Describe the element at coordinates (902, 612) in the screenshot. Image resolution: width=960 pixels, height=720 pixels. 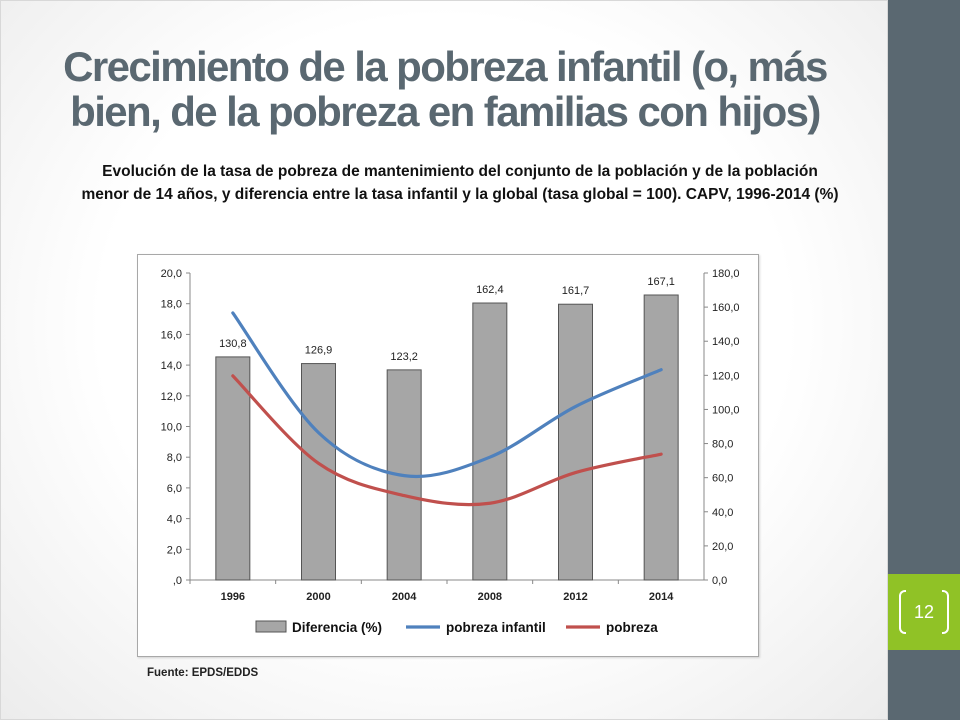
I see `bracket-left-icon` at that location.